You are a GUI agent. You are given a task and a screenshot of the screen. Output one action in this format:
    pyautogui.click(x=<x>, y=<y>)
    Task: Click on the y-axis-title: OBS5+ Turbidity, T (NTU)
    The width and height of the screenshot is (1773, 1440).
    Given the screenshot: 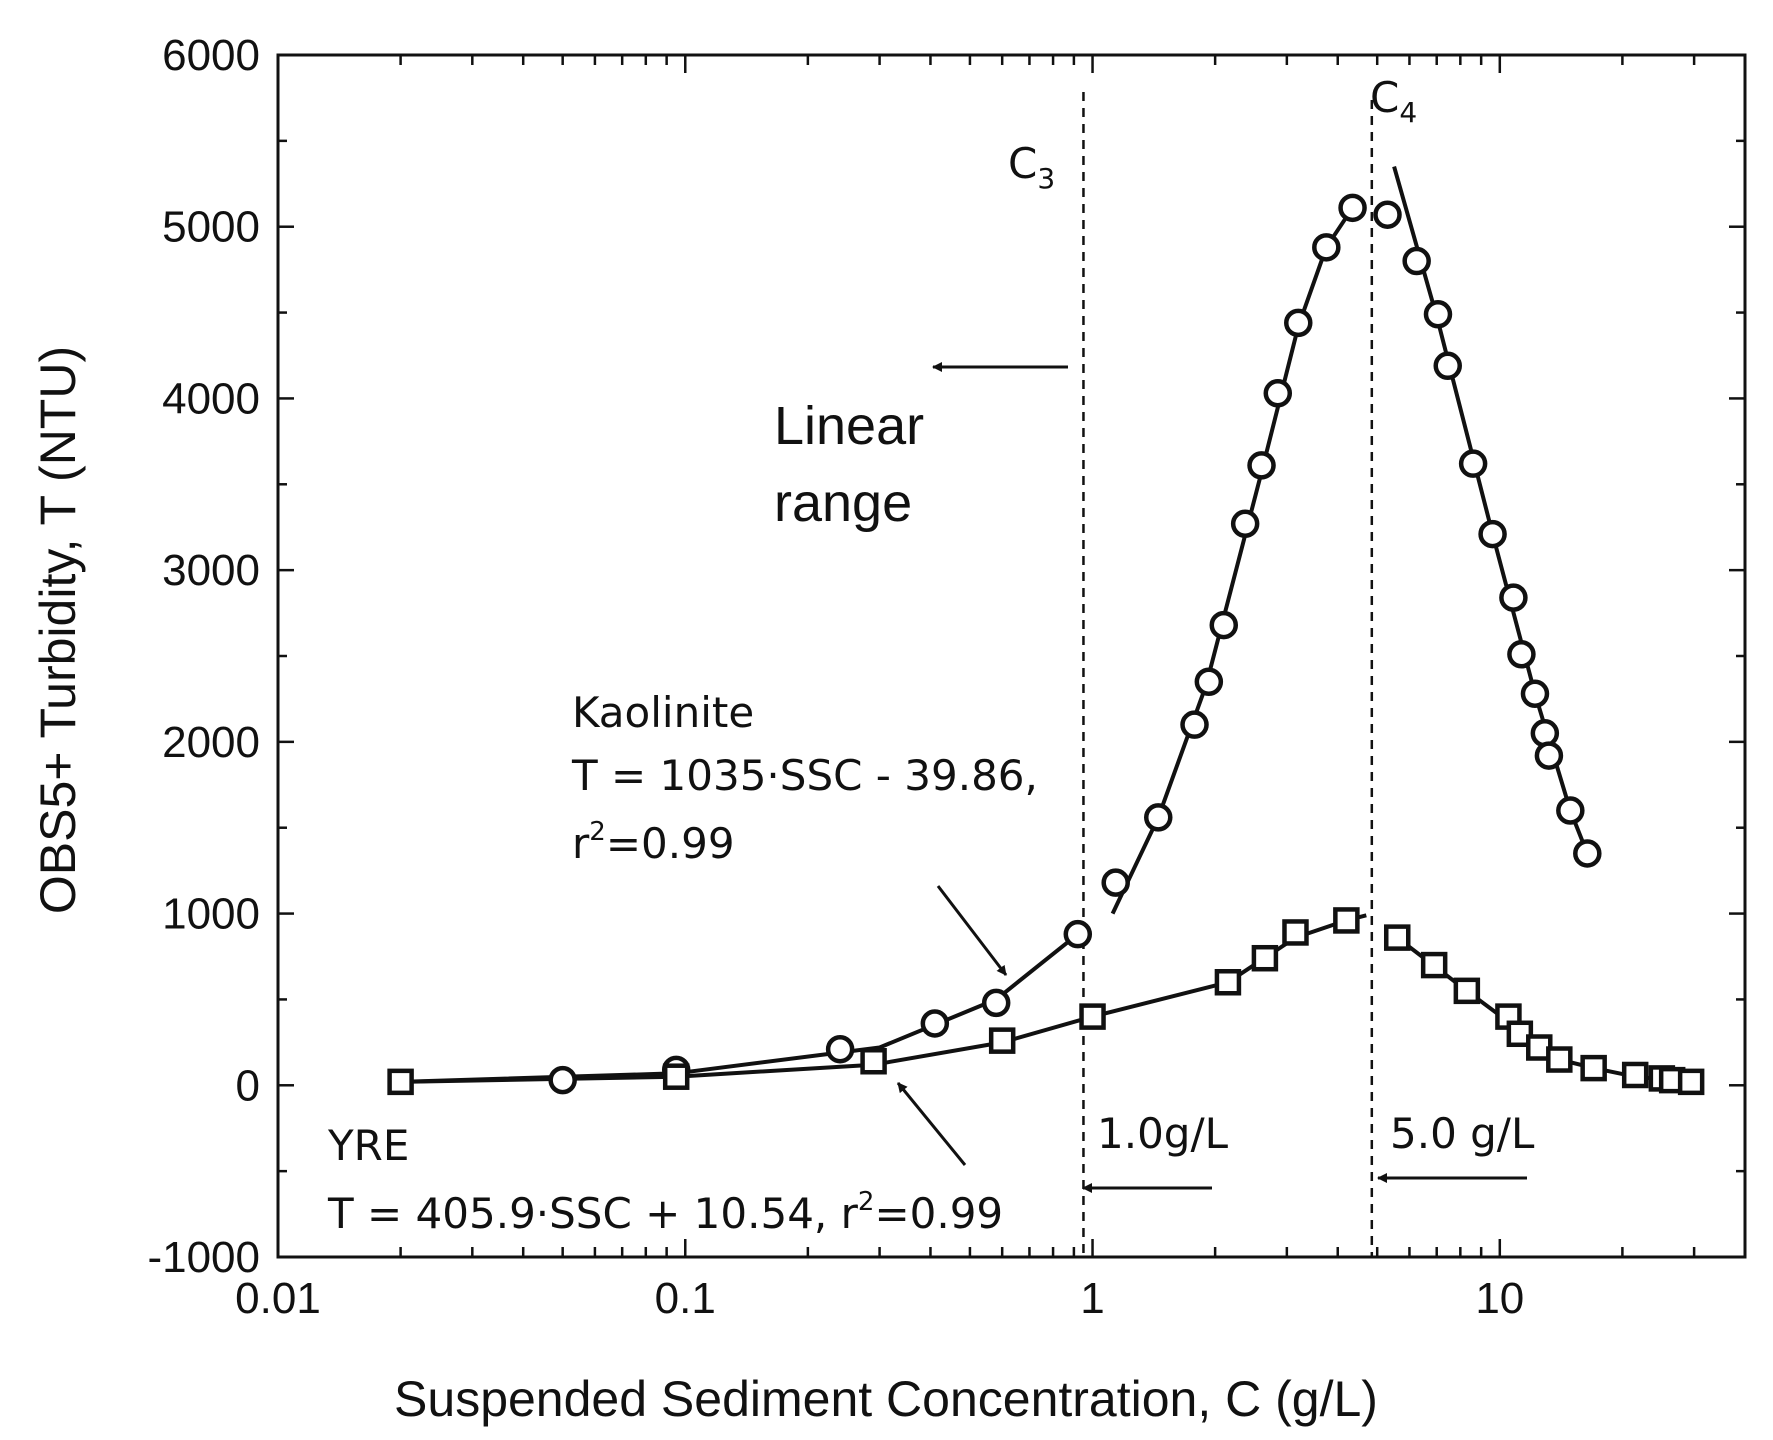 What is the action you would take?
    pyautogui.click(x=58, y=630)
    